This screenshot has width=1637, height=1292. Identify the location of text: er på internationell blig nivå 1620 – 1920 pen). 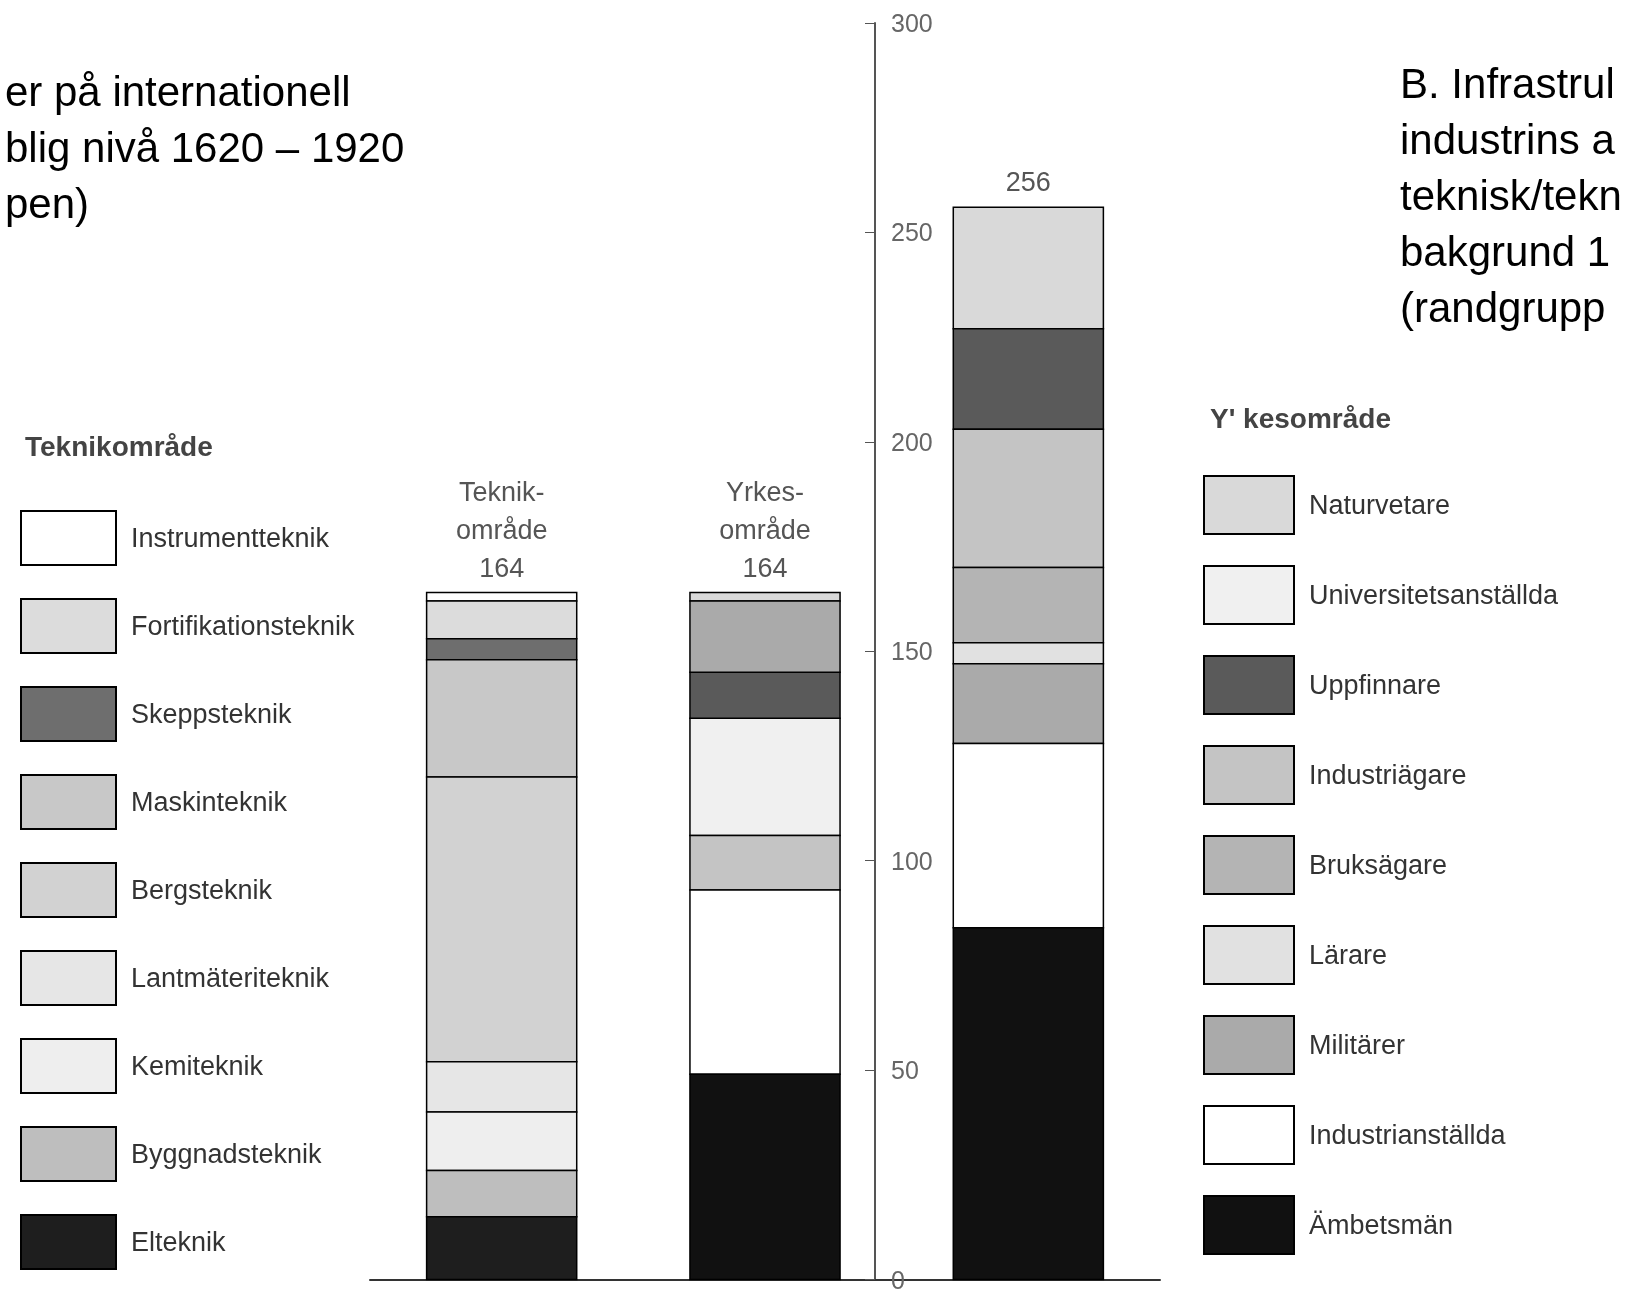
(205, 147).